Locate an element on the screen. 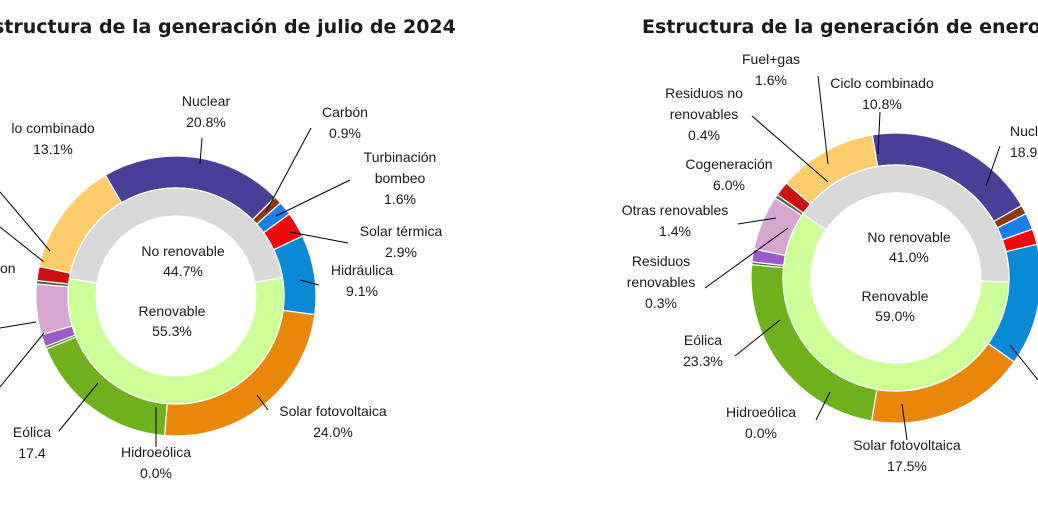  label-ciclo-combinado: lo combinado 13.1% is located at coordinates (52, 138).